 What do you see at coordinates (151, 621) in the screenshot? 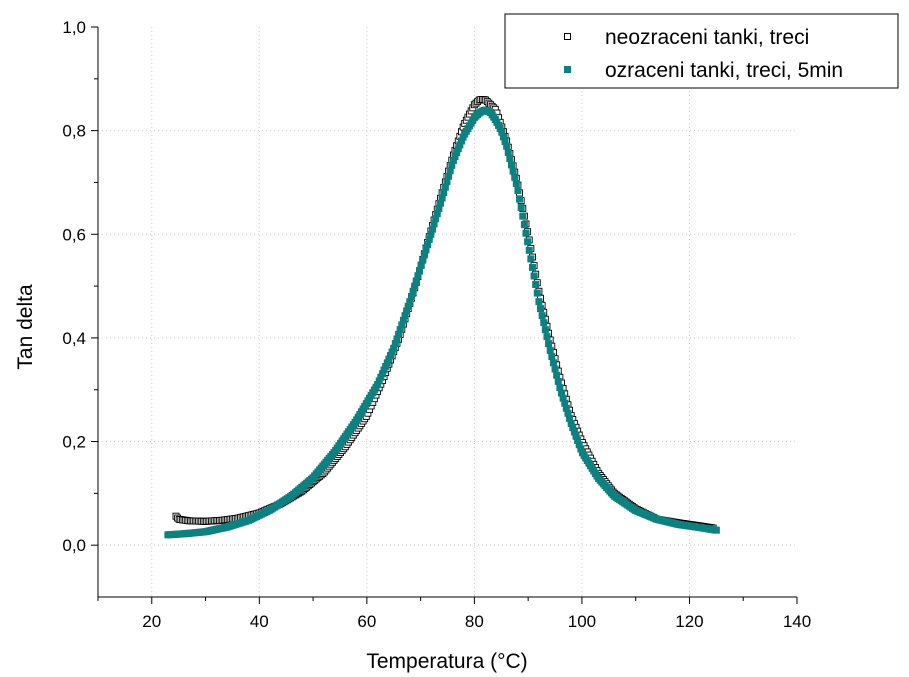
I see `x-tick-label: 20` at bounding box center [151, 621].